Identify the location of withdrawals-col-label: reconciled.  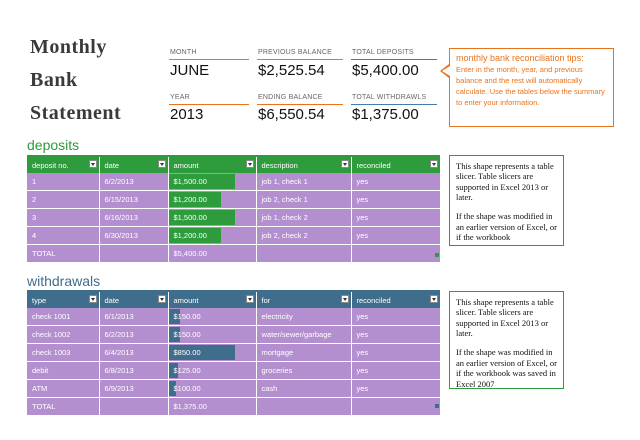
(373, 300).